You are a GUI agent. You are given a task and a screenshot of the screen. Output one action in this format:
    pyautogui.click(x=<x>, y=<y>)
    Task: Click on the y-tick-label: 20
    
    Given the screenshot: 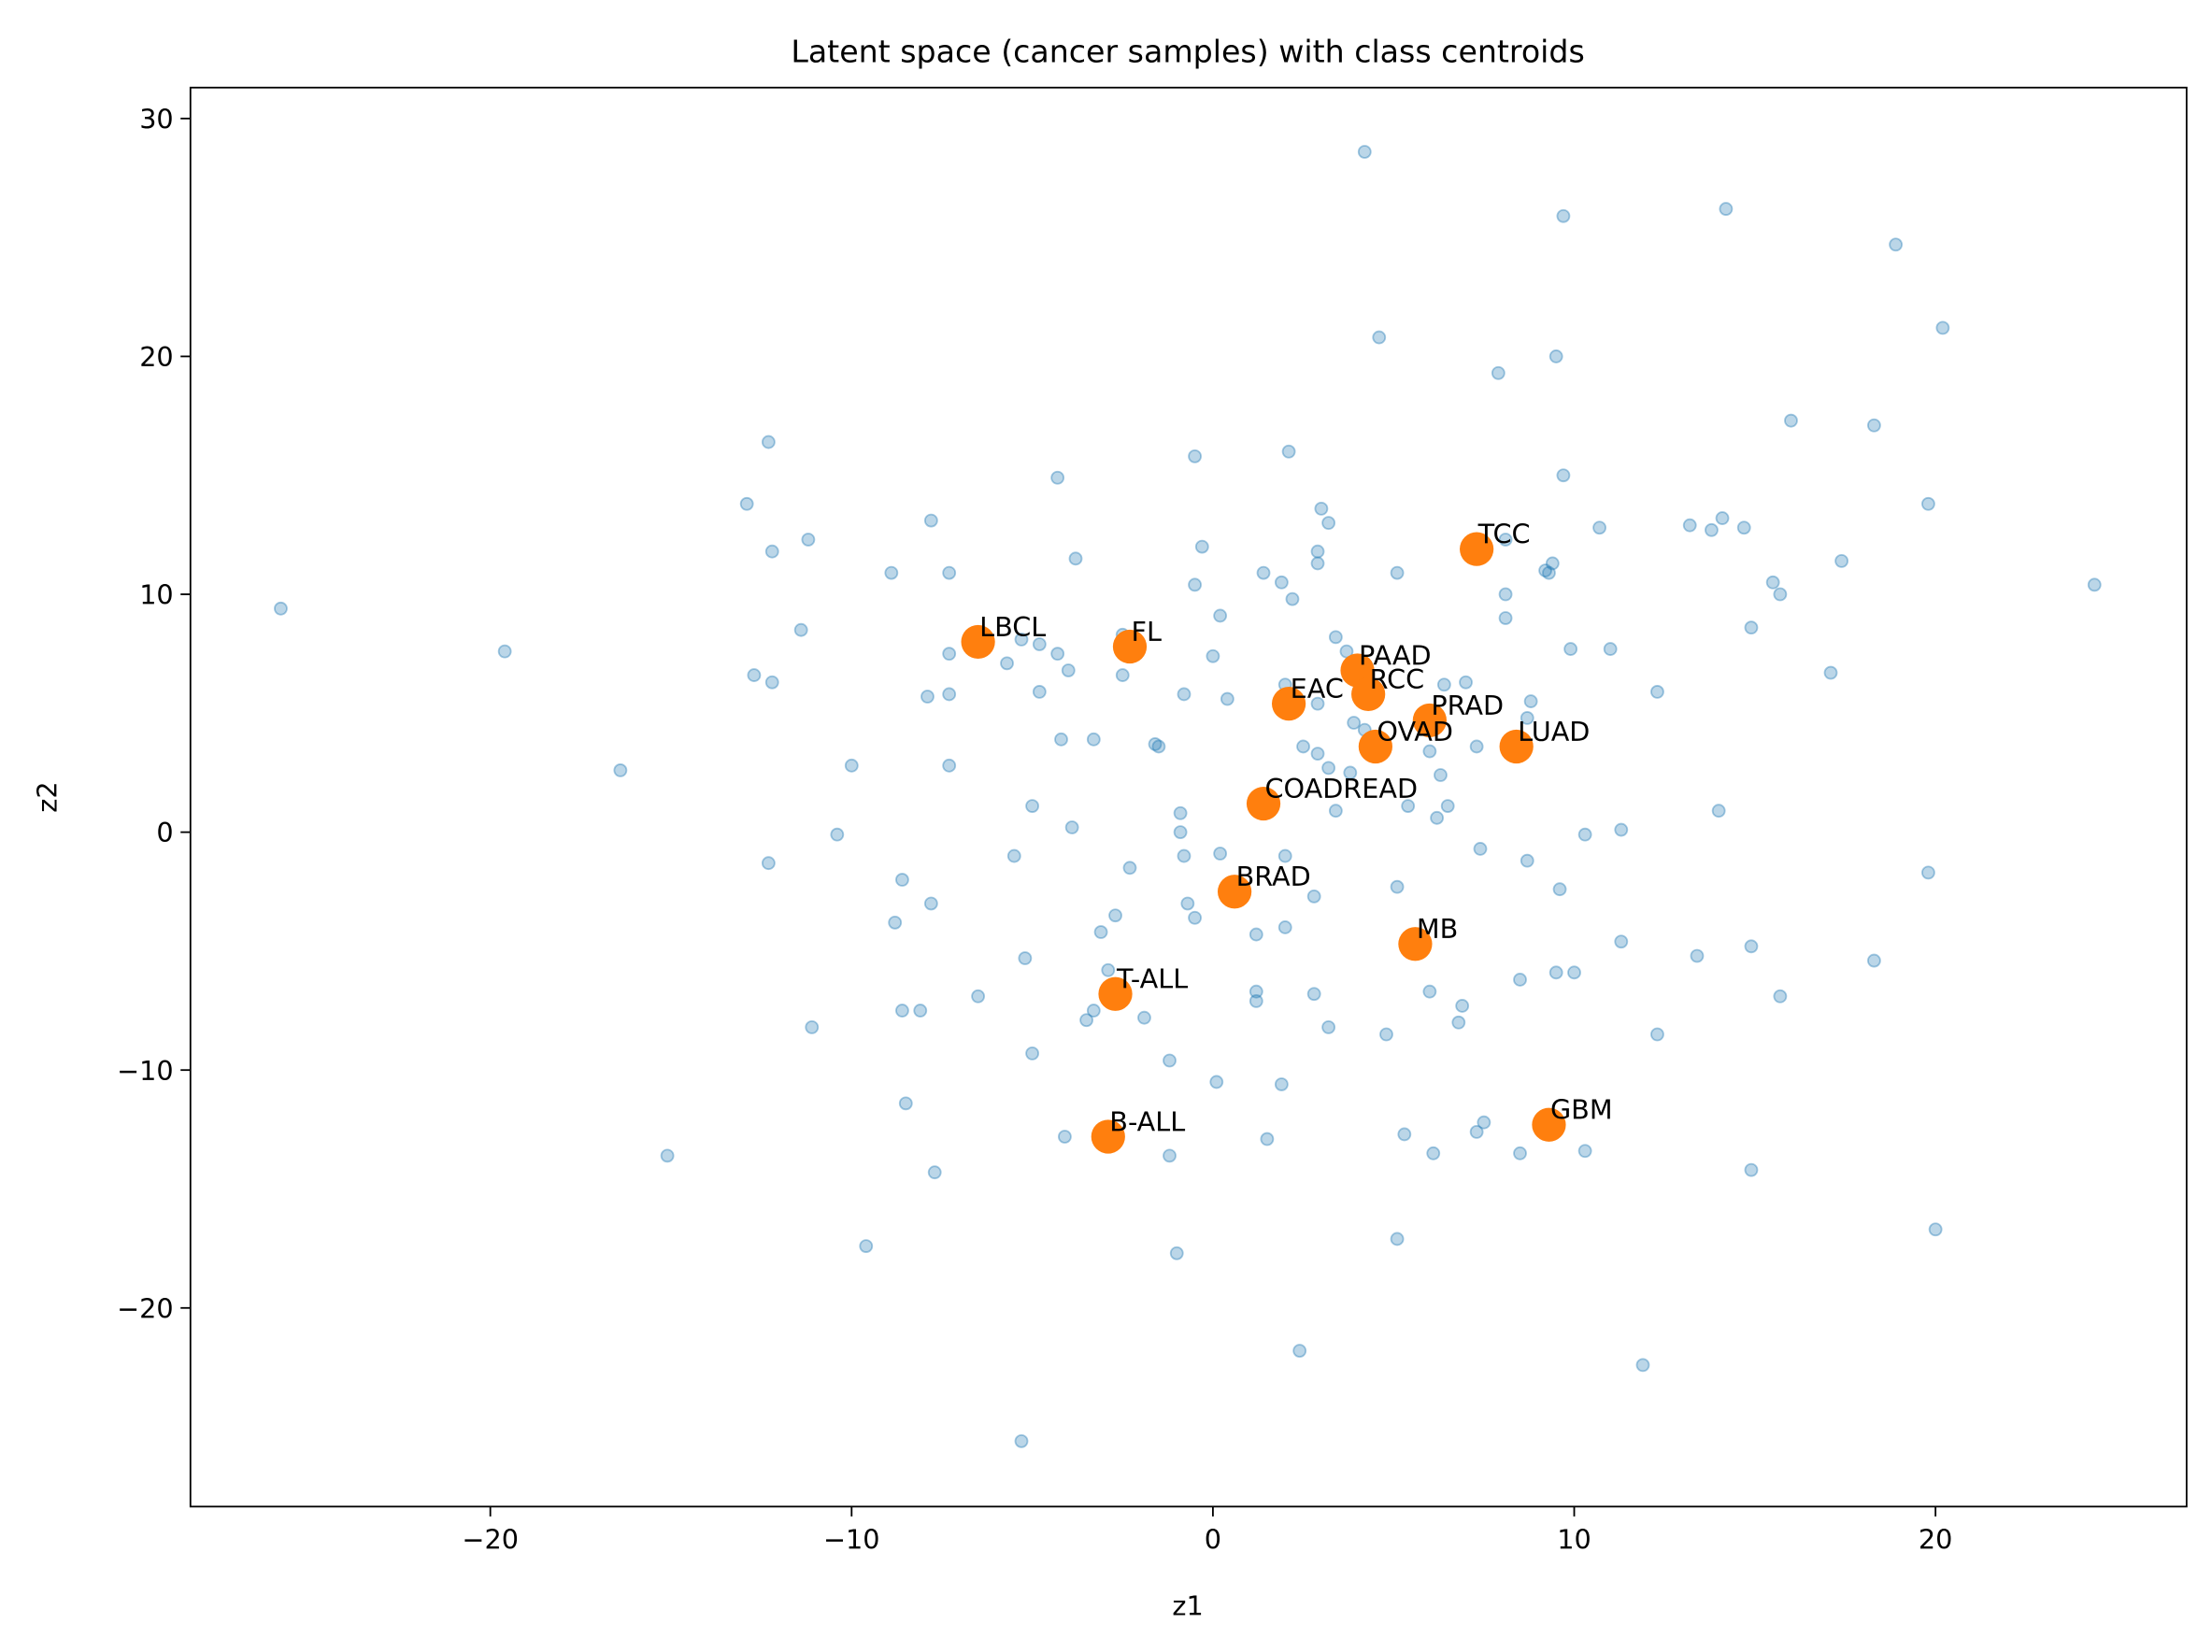 What is the action you would take?
    pyautogui.click(x=156, y=357)
    